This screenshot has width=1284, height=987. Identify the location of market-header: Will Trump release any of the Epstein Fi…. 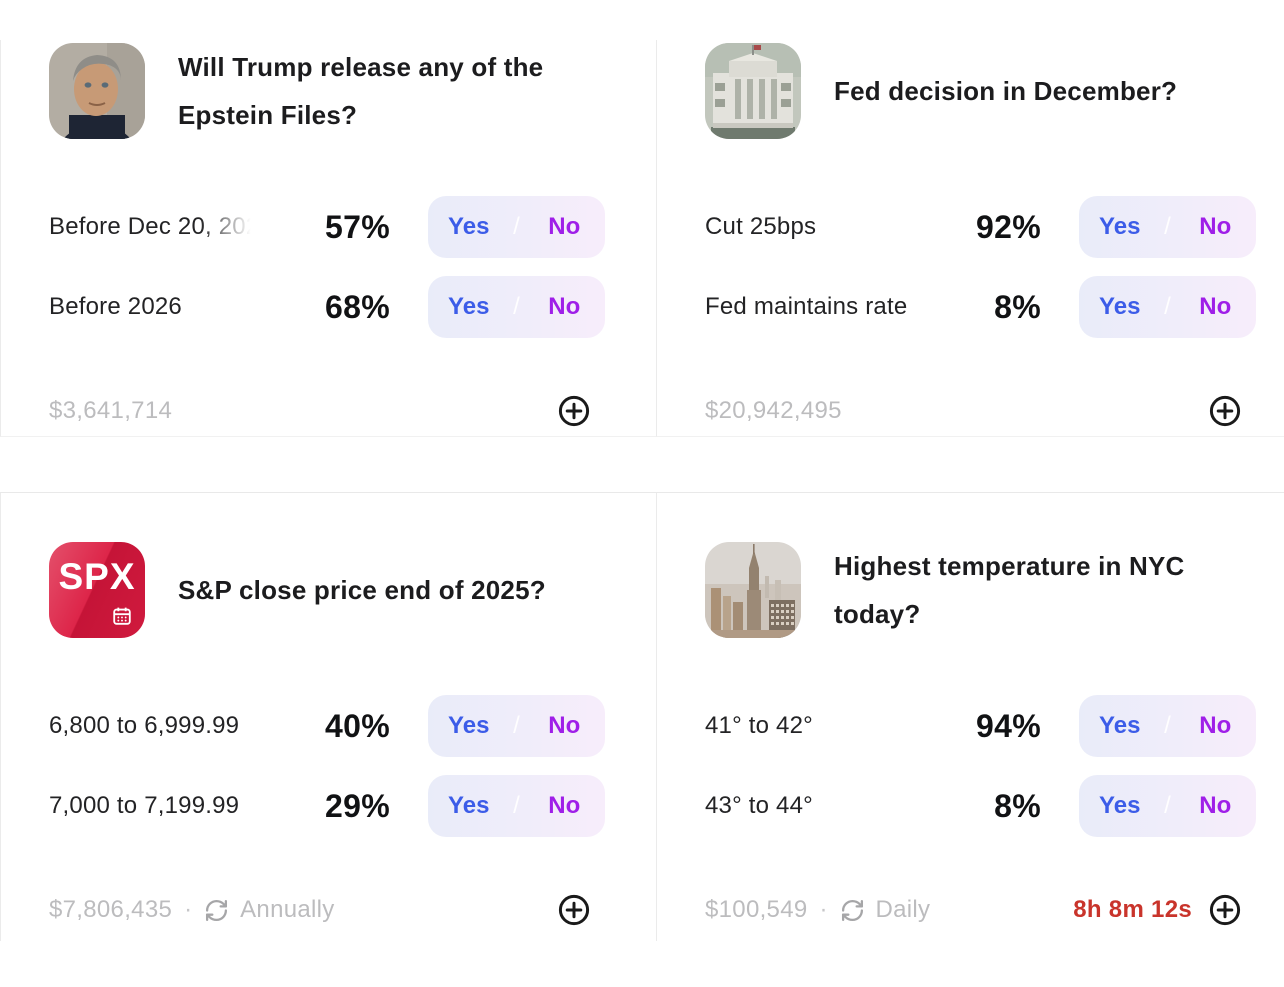
(327, 91).